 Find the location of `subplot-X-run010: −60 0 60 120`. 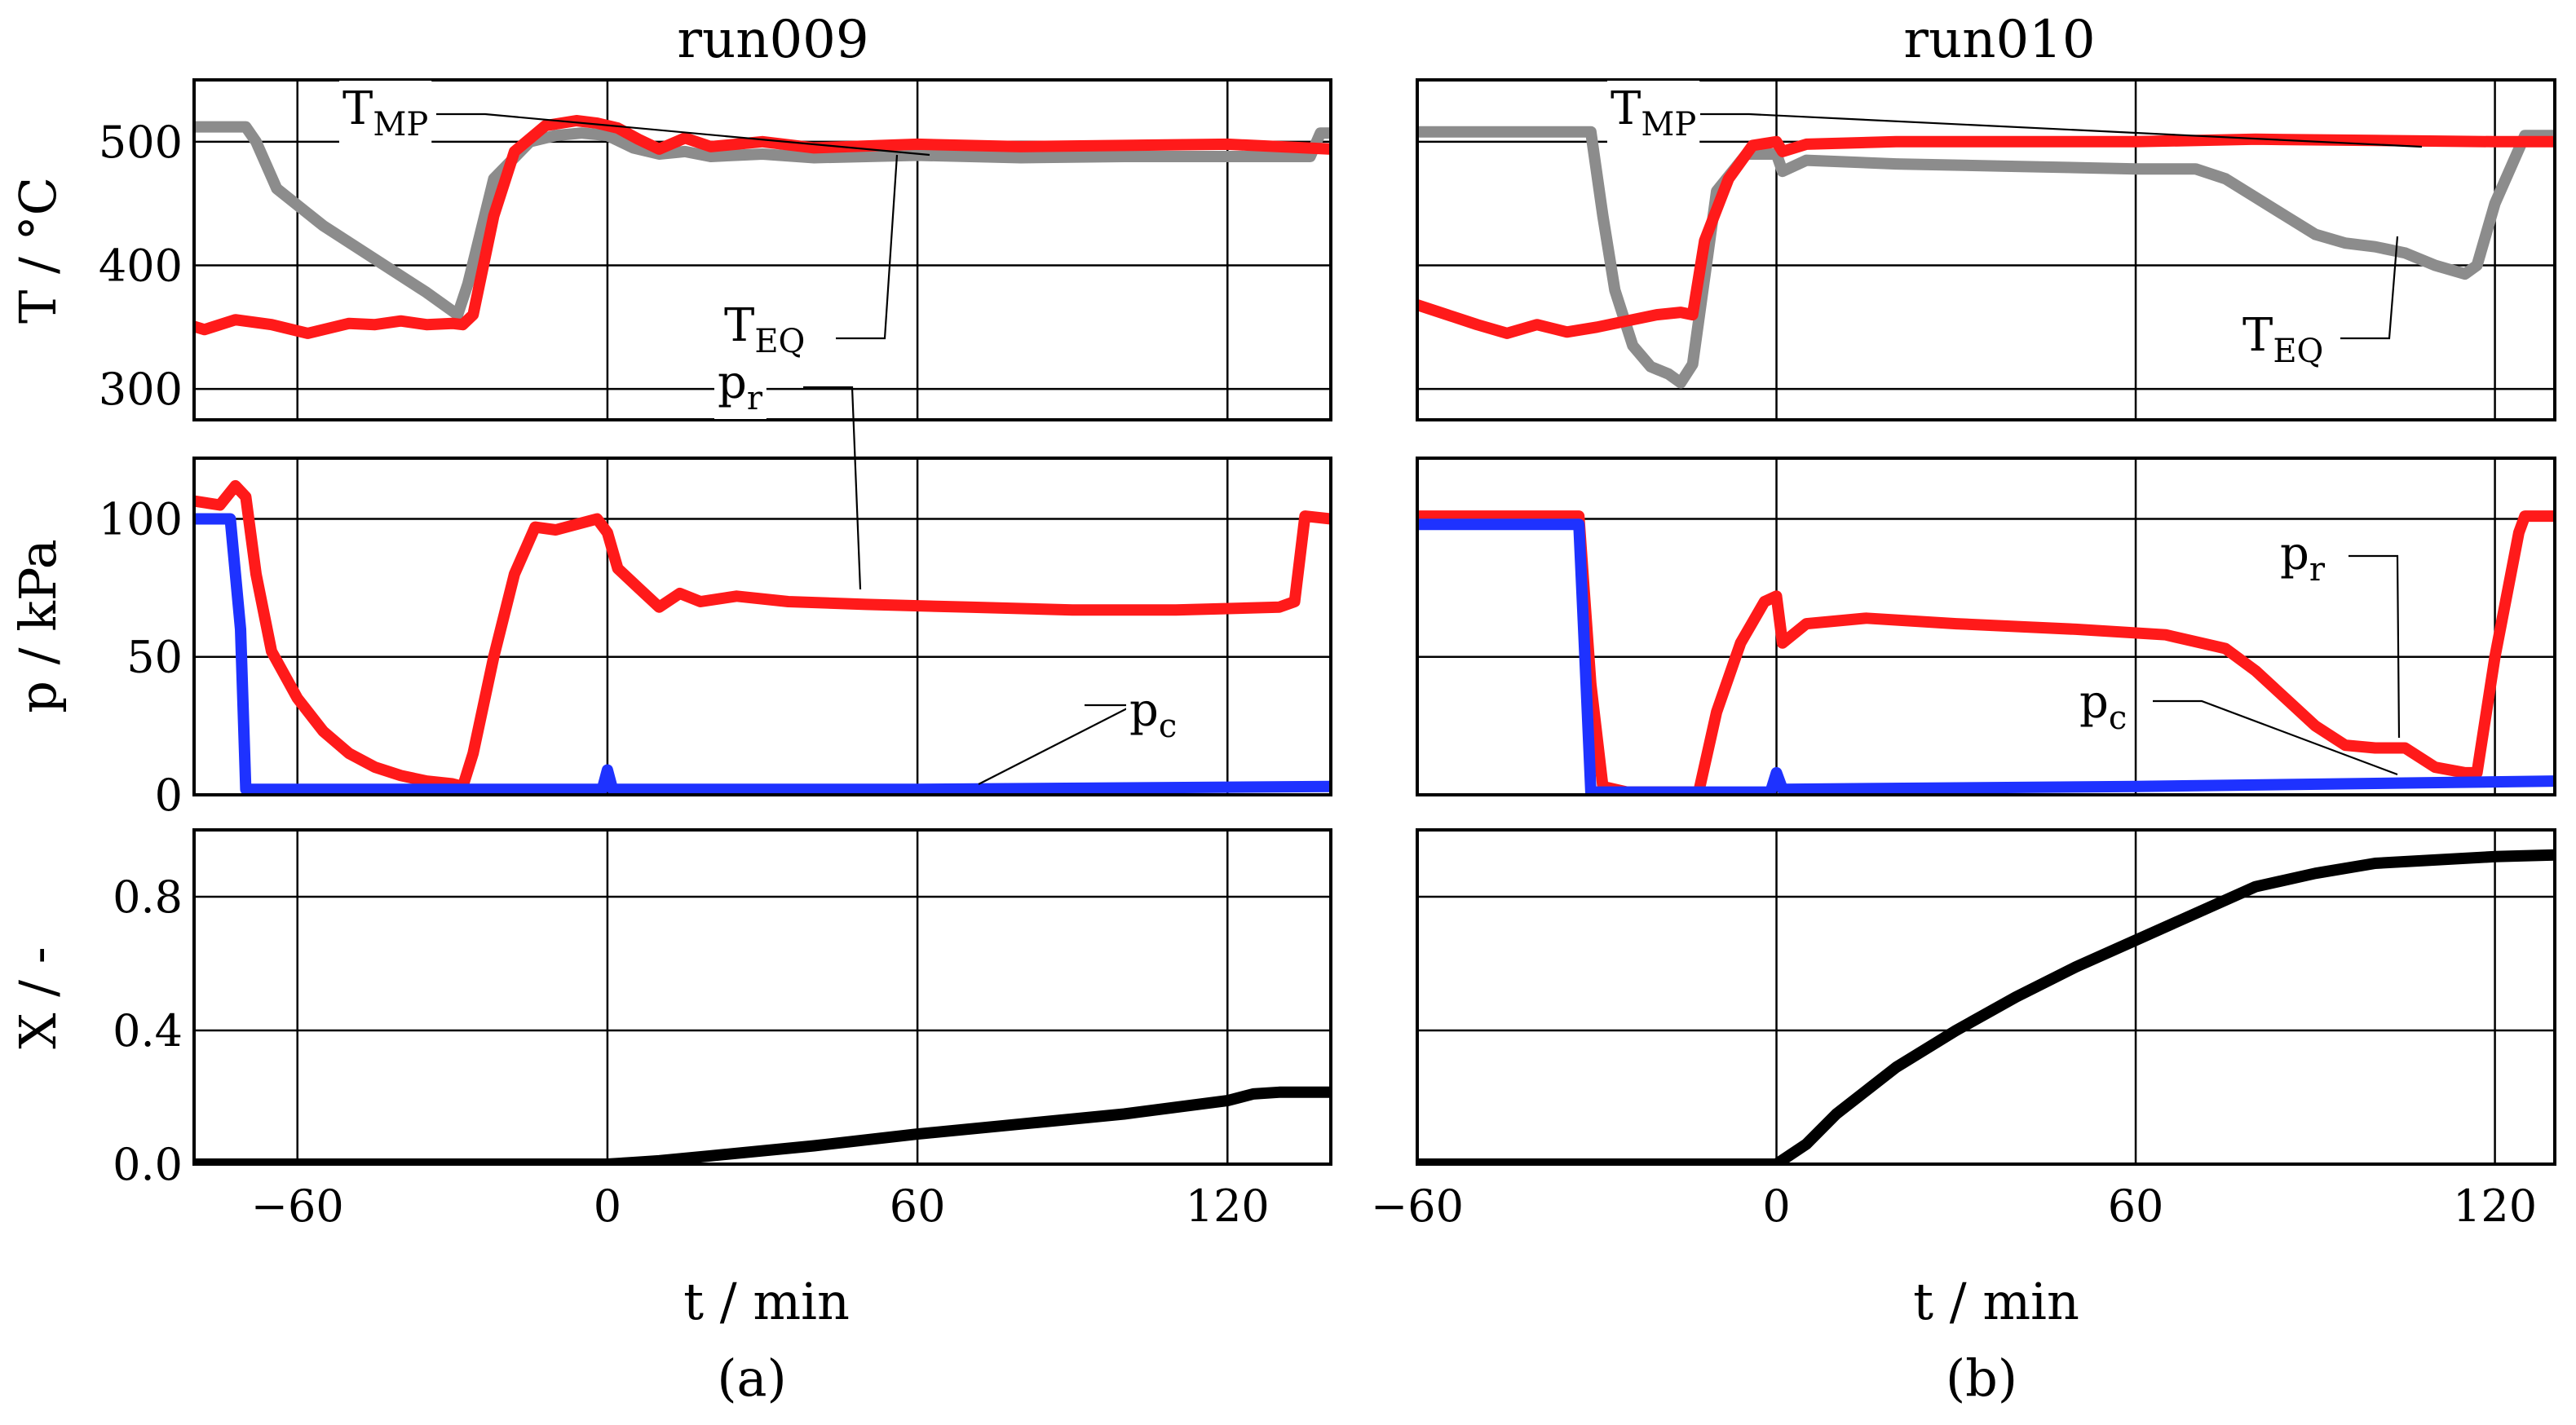

subplot-X-run010: −60 0 60 120 is located at coordinates (1963, 1030).